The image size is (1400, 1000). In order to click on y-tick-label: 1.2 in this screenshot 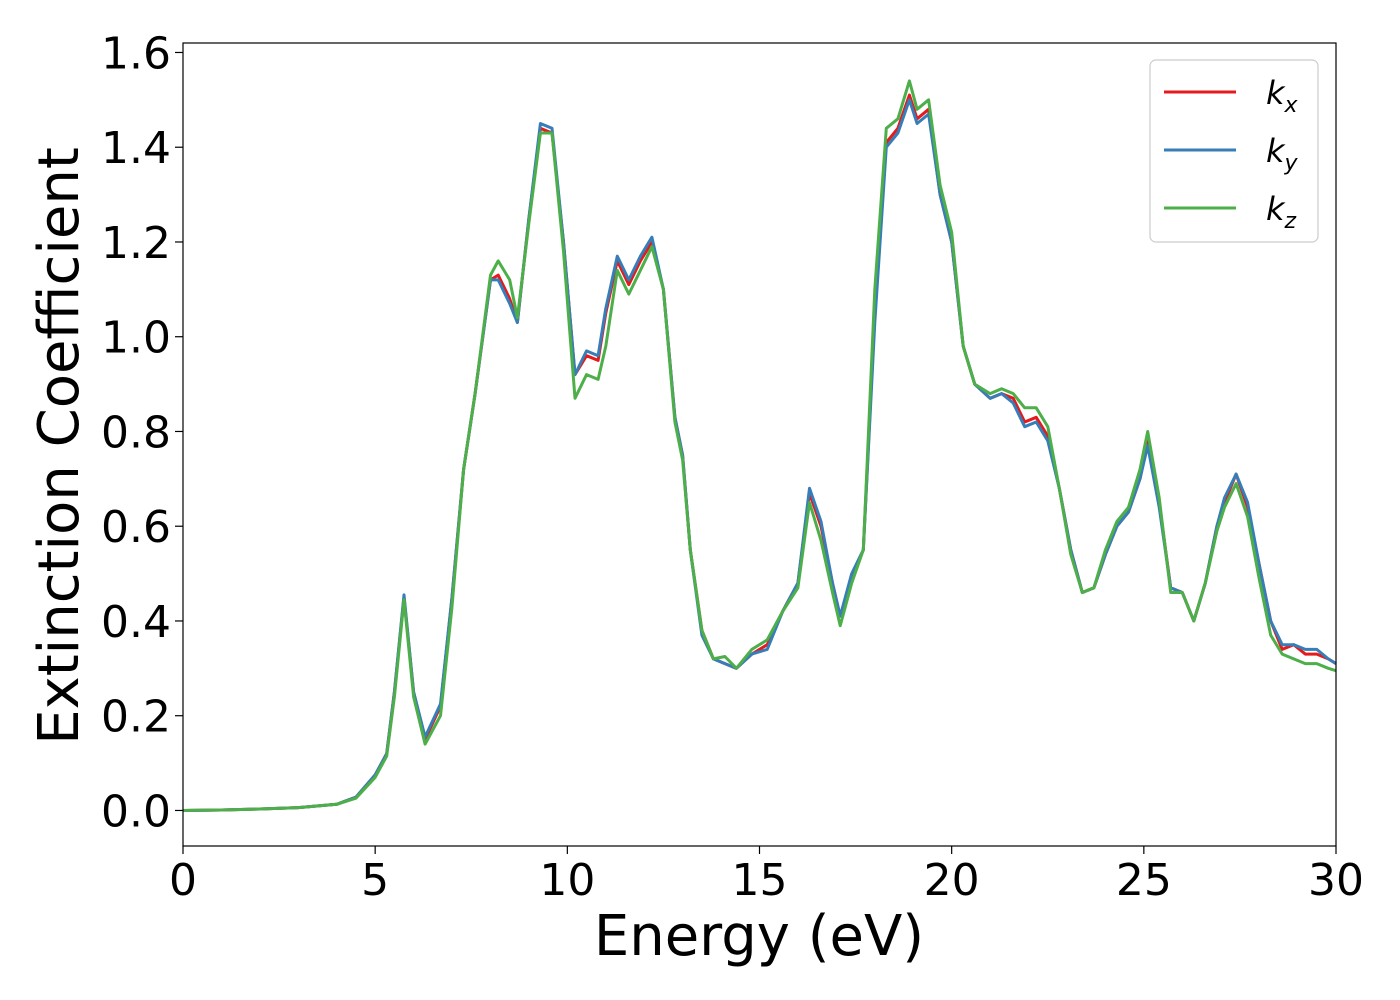, I will do `click(136, 243)`.